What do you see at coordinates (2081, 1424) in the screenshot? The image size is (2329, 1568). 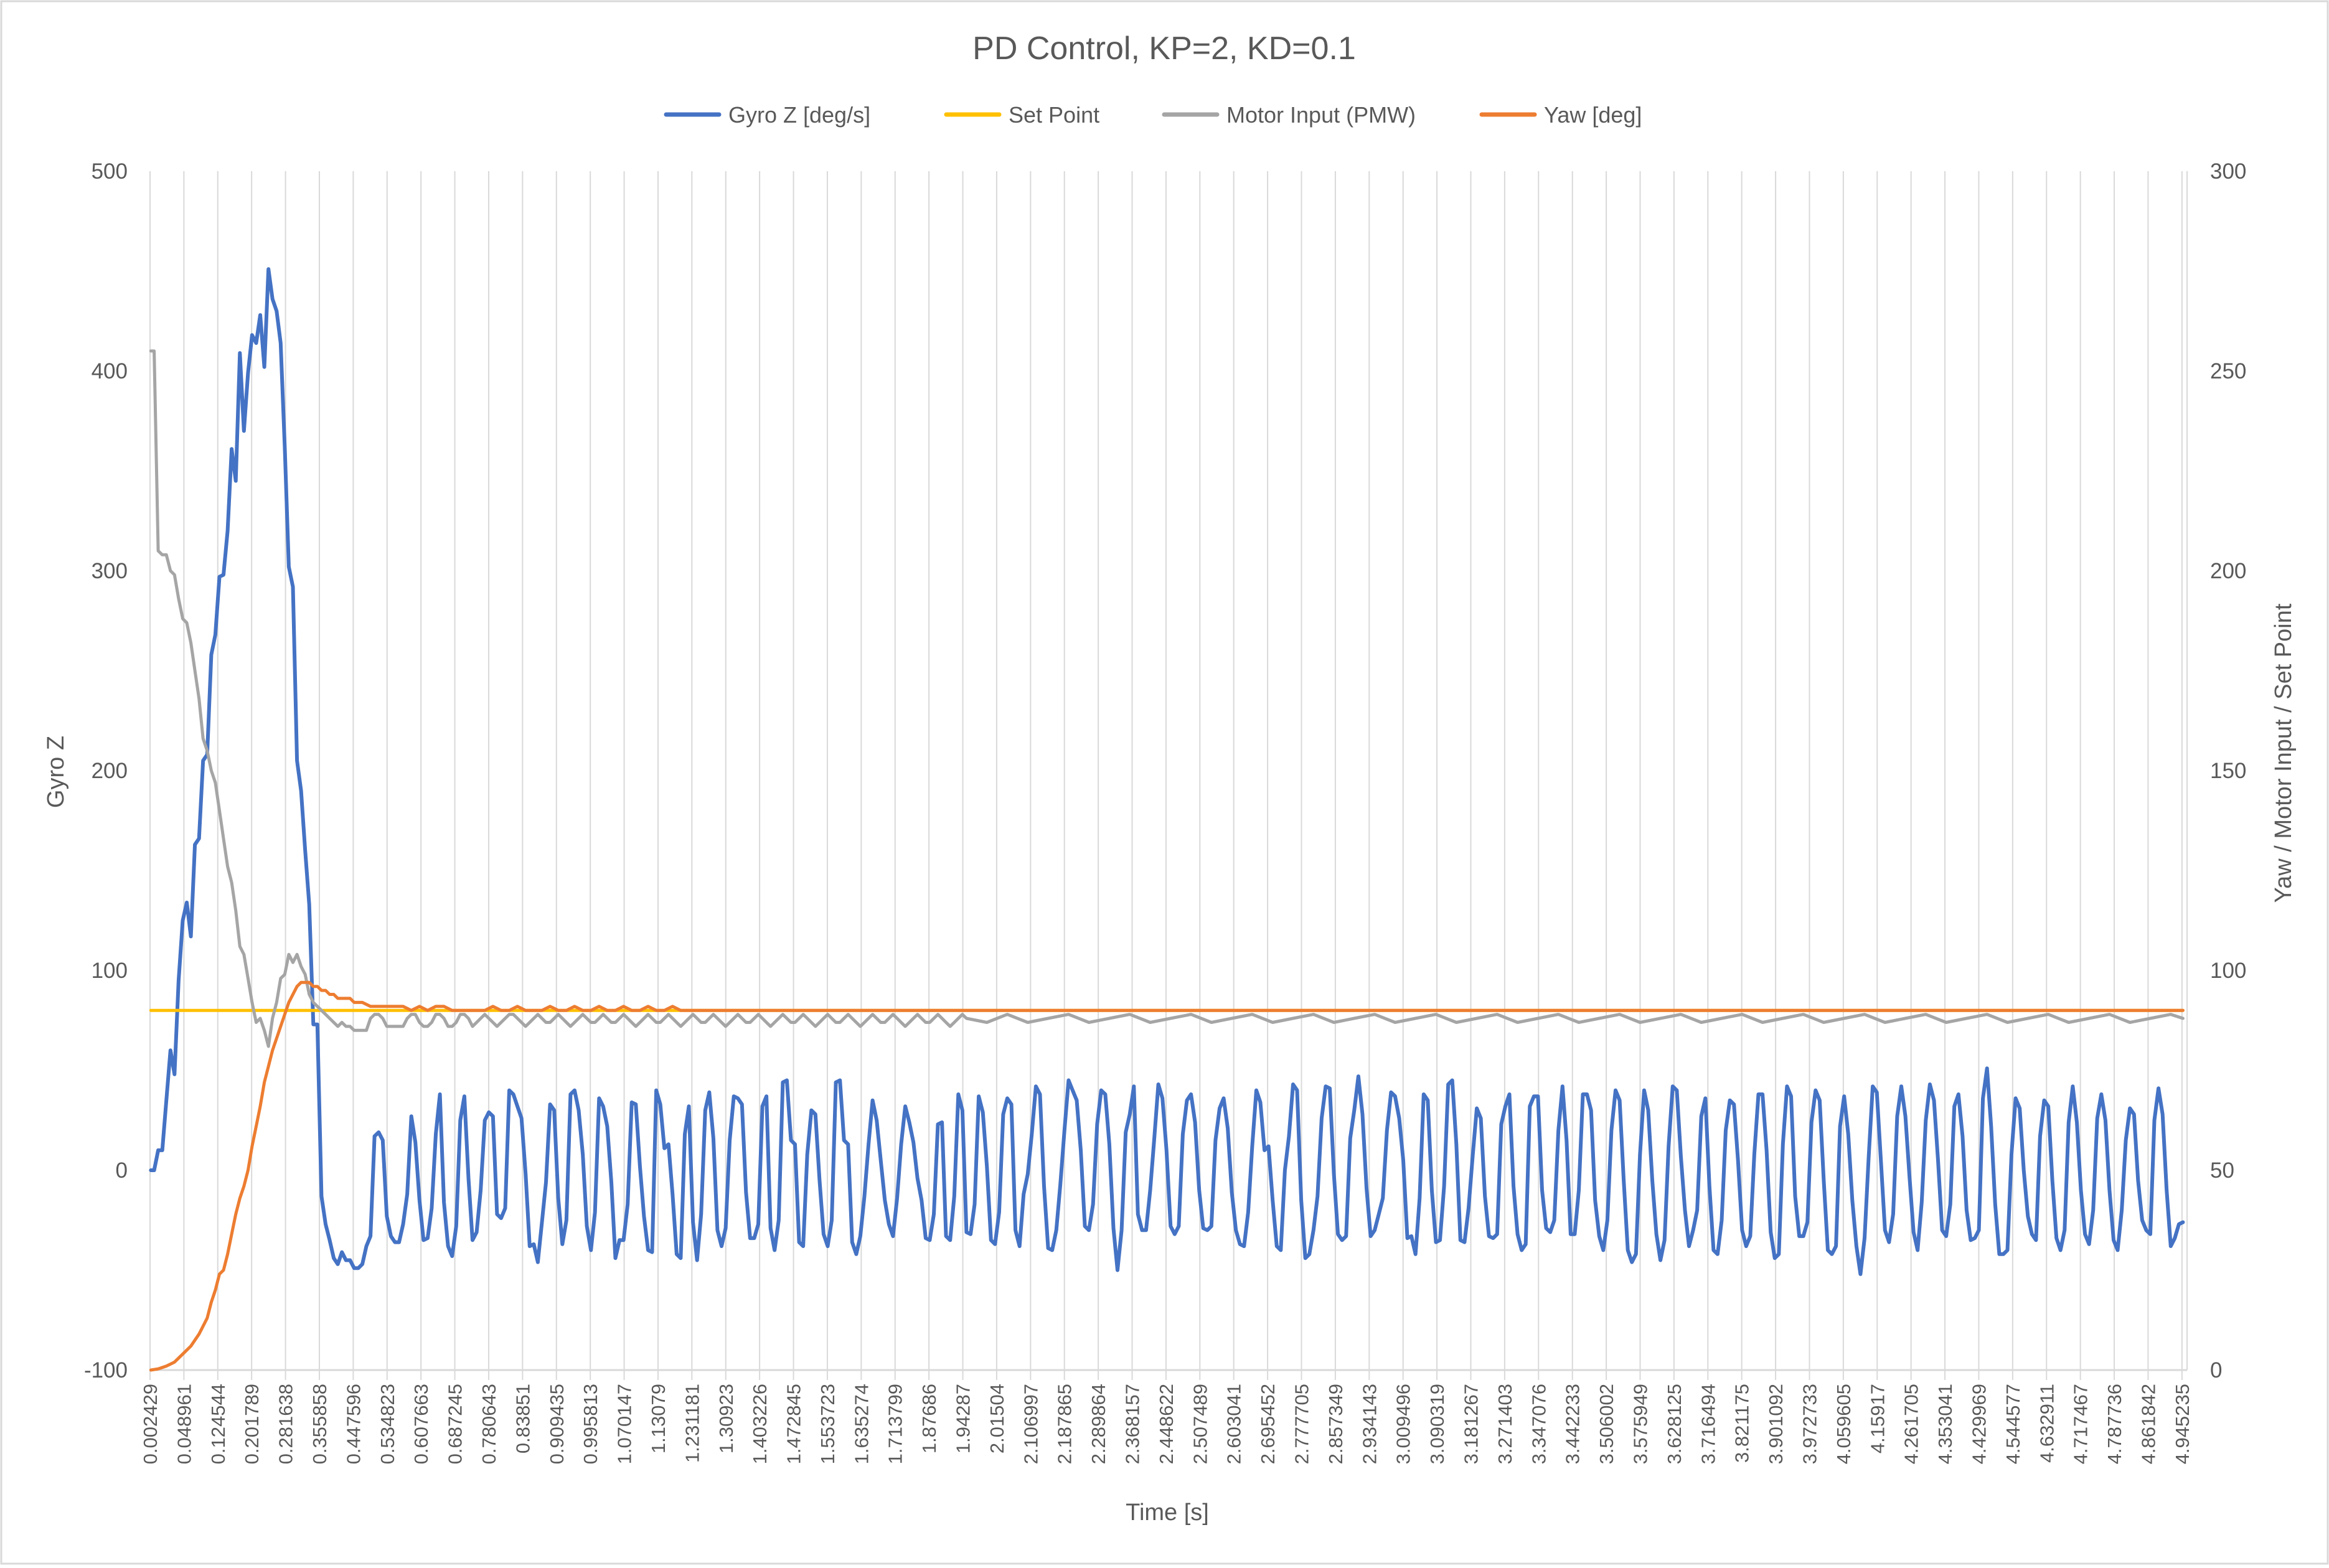 I see `x-tick-label: 4.717467` at bounding box center [2081, 1424].